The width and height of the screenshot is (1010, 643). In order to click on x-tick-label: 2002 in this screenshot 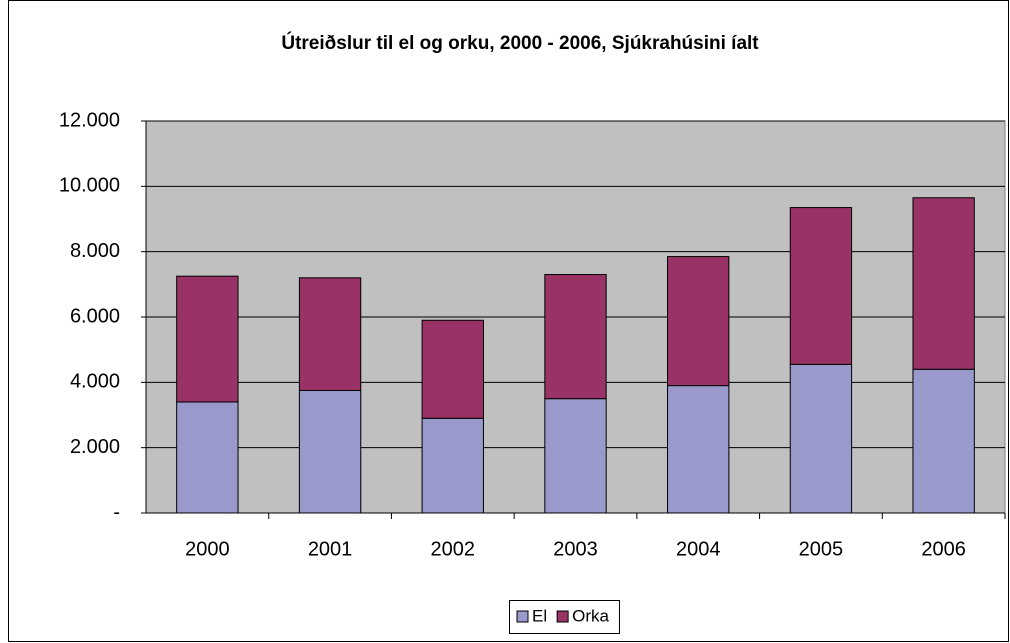, I will do `click(453, 549)`.